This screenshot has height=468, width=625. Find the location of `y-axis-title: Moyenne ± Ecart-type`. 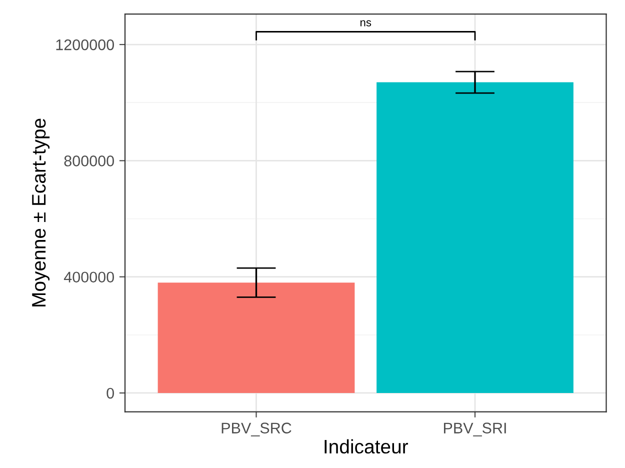

y-axis-title: Moyenne ± Ecart-type is located at coordinates (41, 212).